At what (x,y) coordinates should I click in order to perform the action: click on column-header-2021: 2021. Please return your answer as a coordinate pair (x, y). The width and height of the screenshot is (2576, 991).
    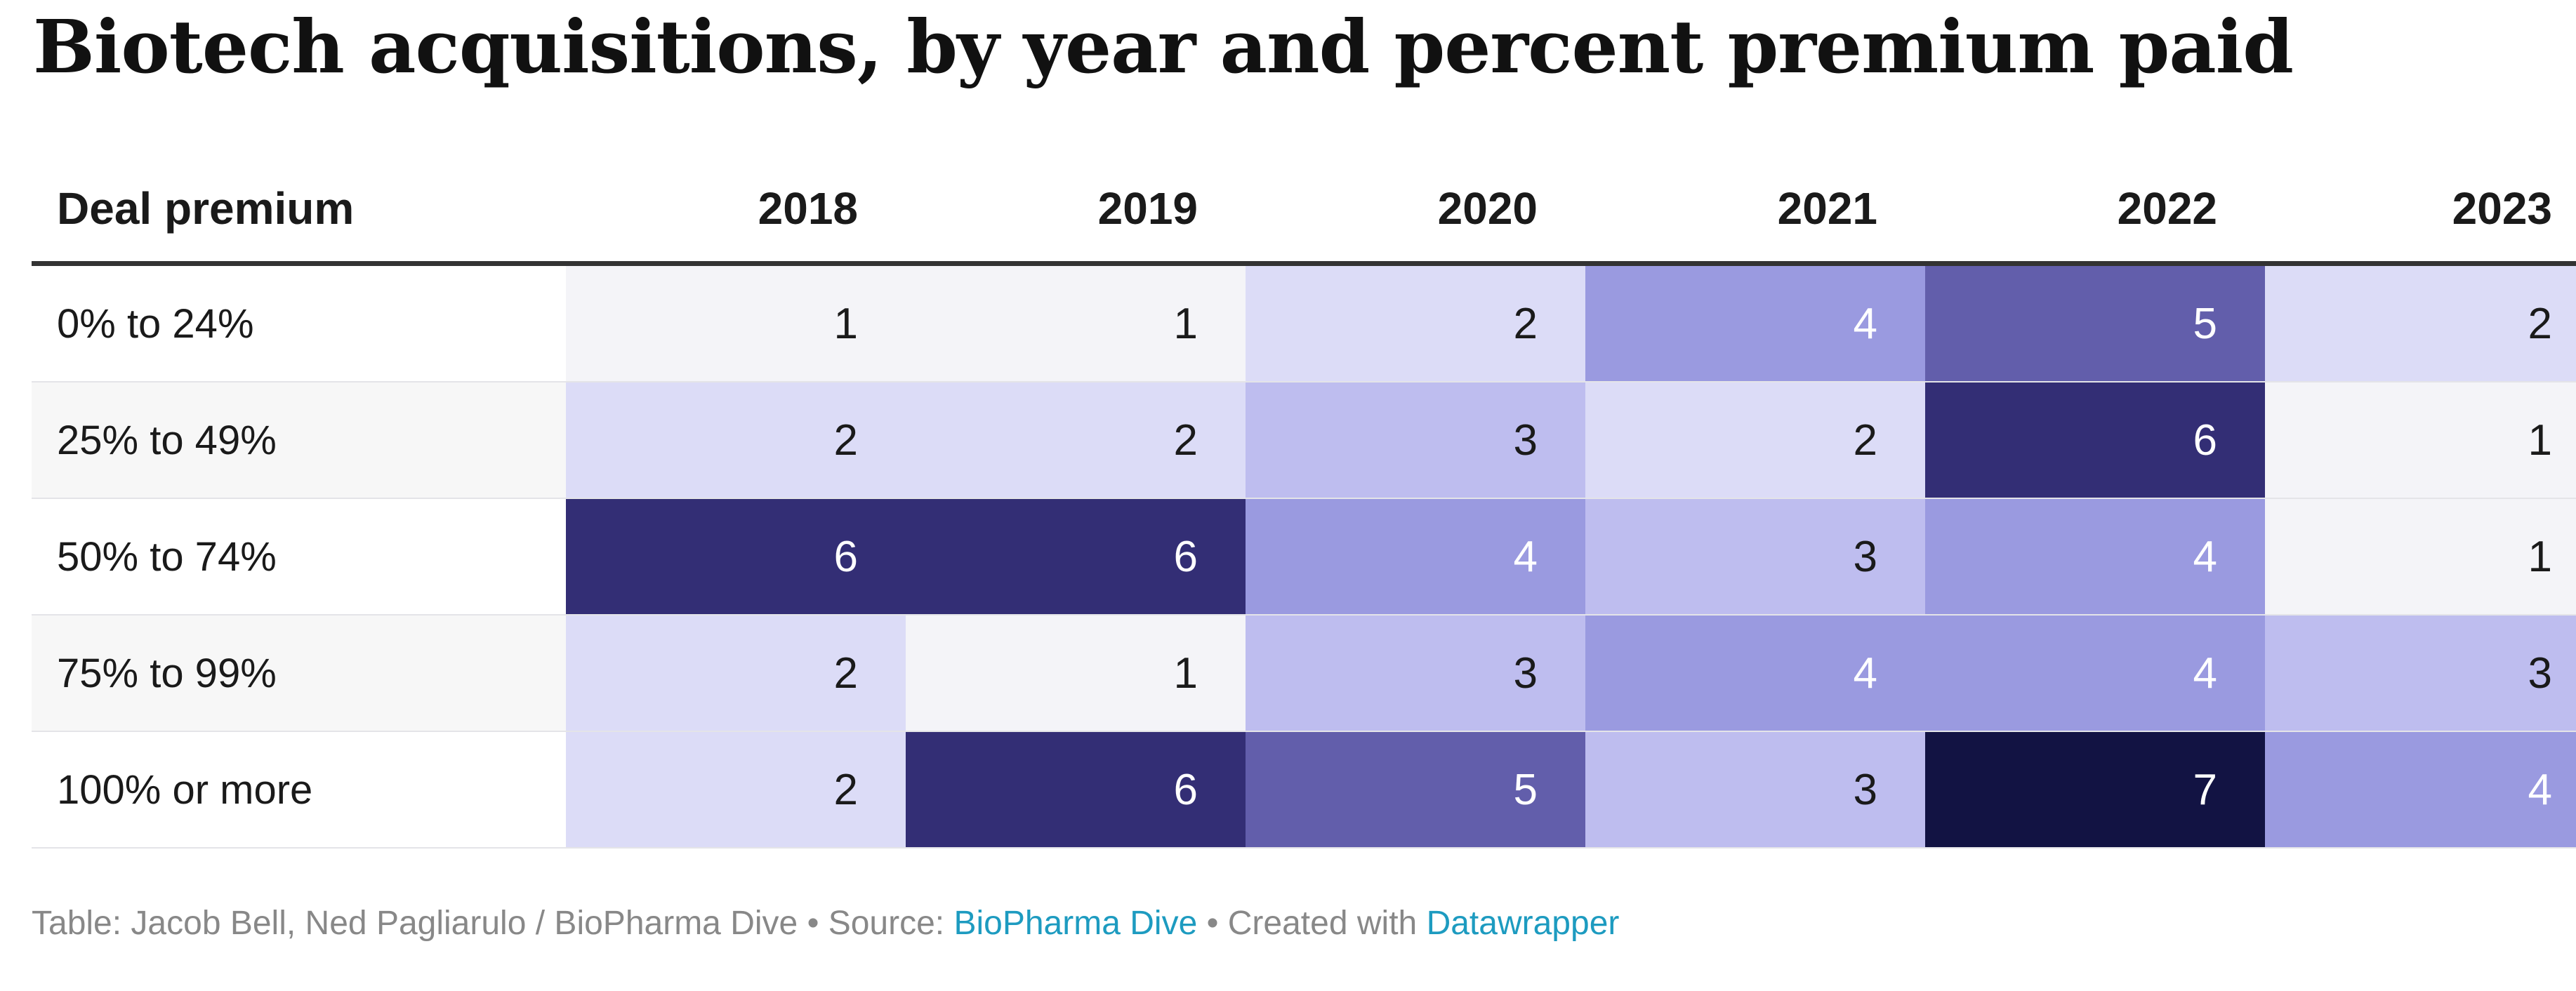
    Looking at the image, I should click on (1755, 211).